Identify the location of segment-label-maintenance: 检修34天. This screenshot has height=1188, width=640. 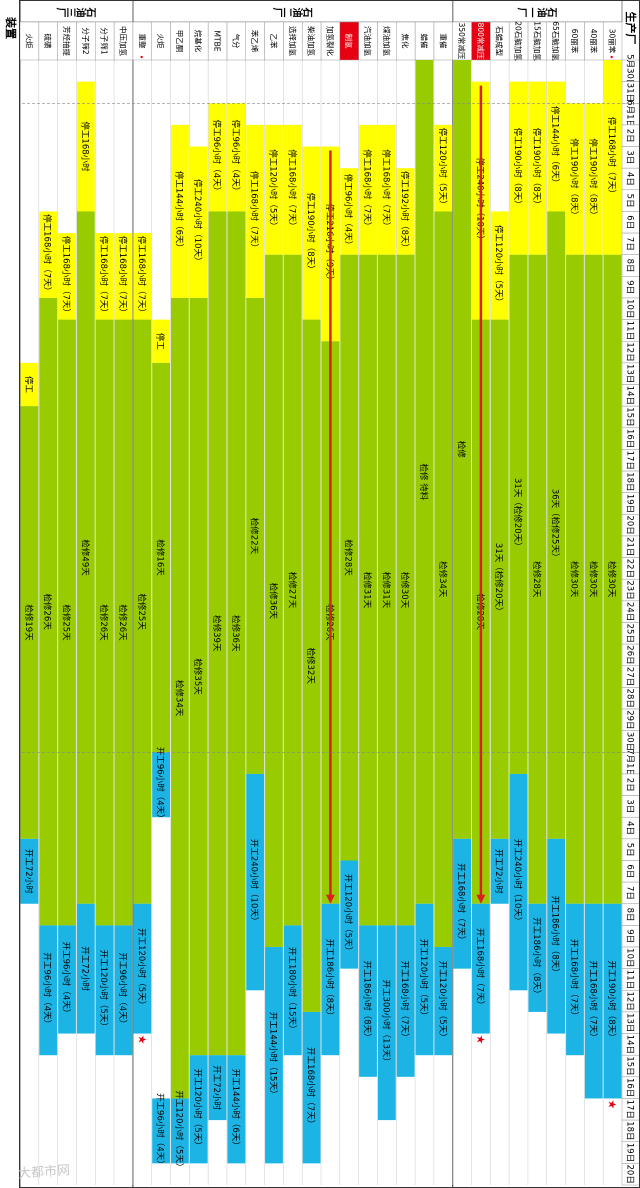
(442, 579).